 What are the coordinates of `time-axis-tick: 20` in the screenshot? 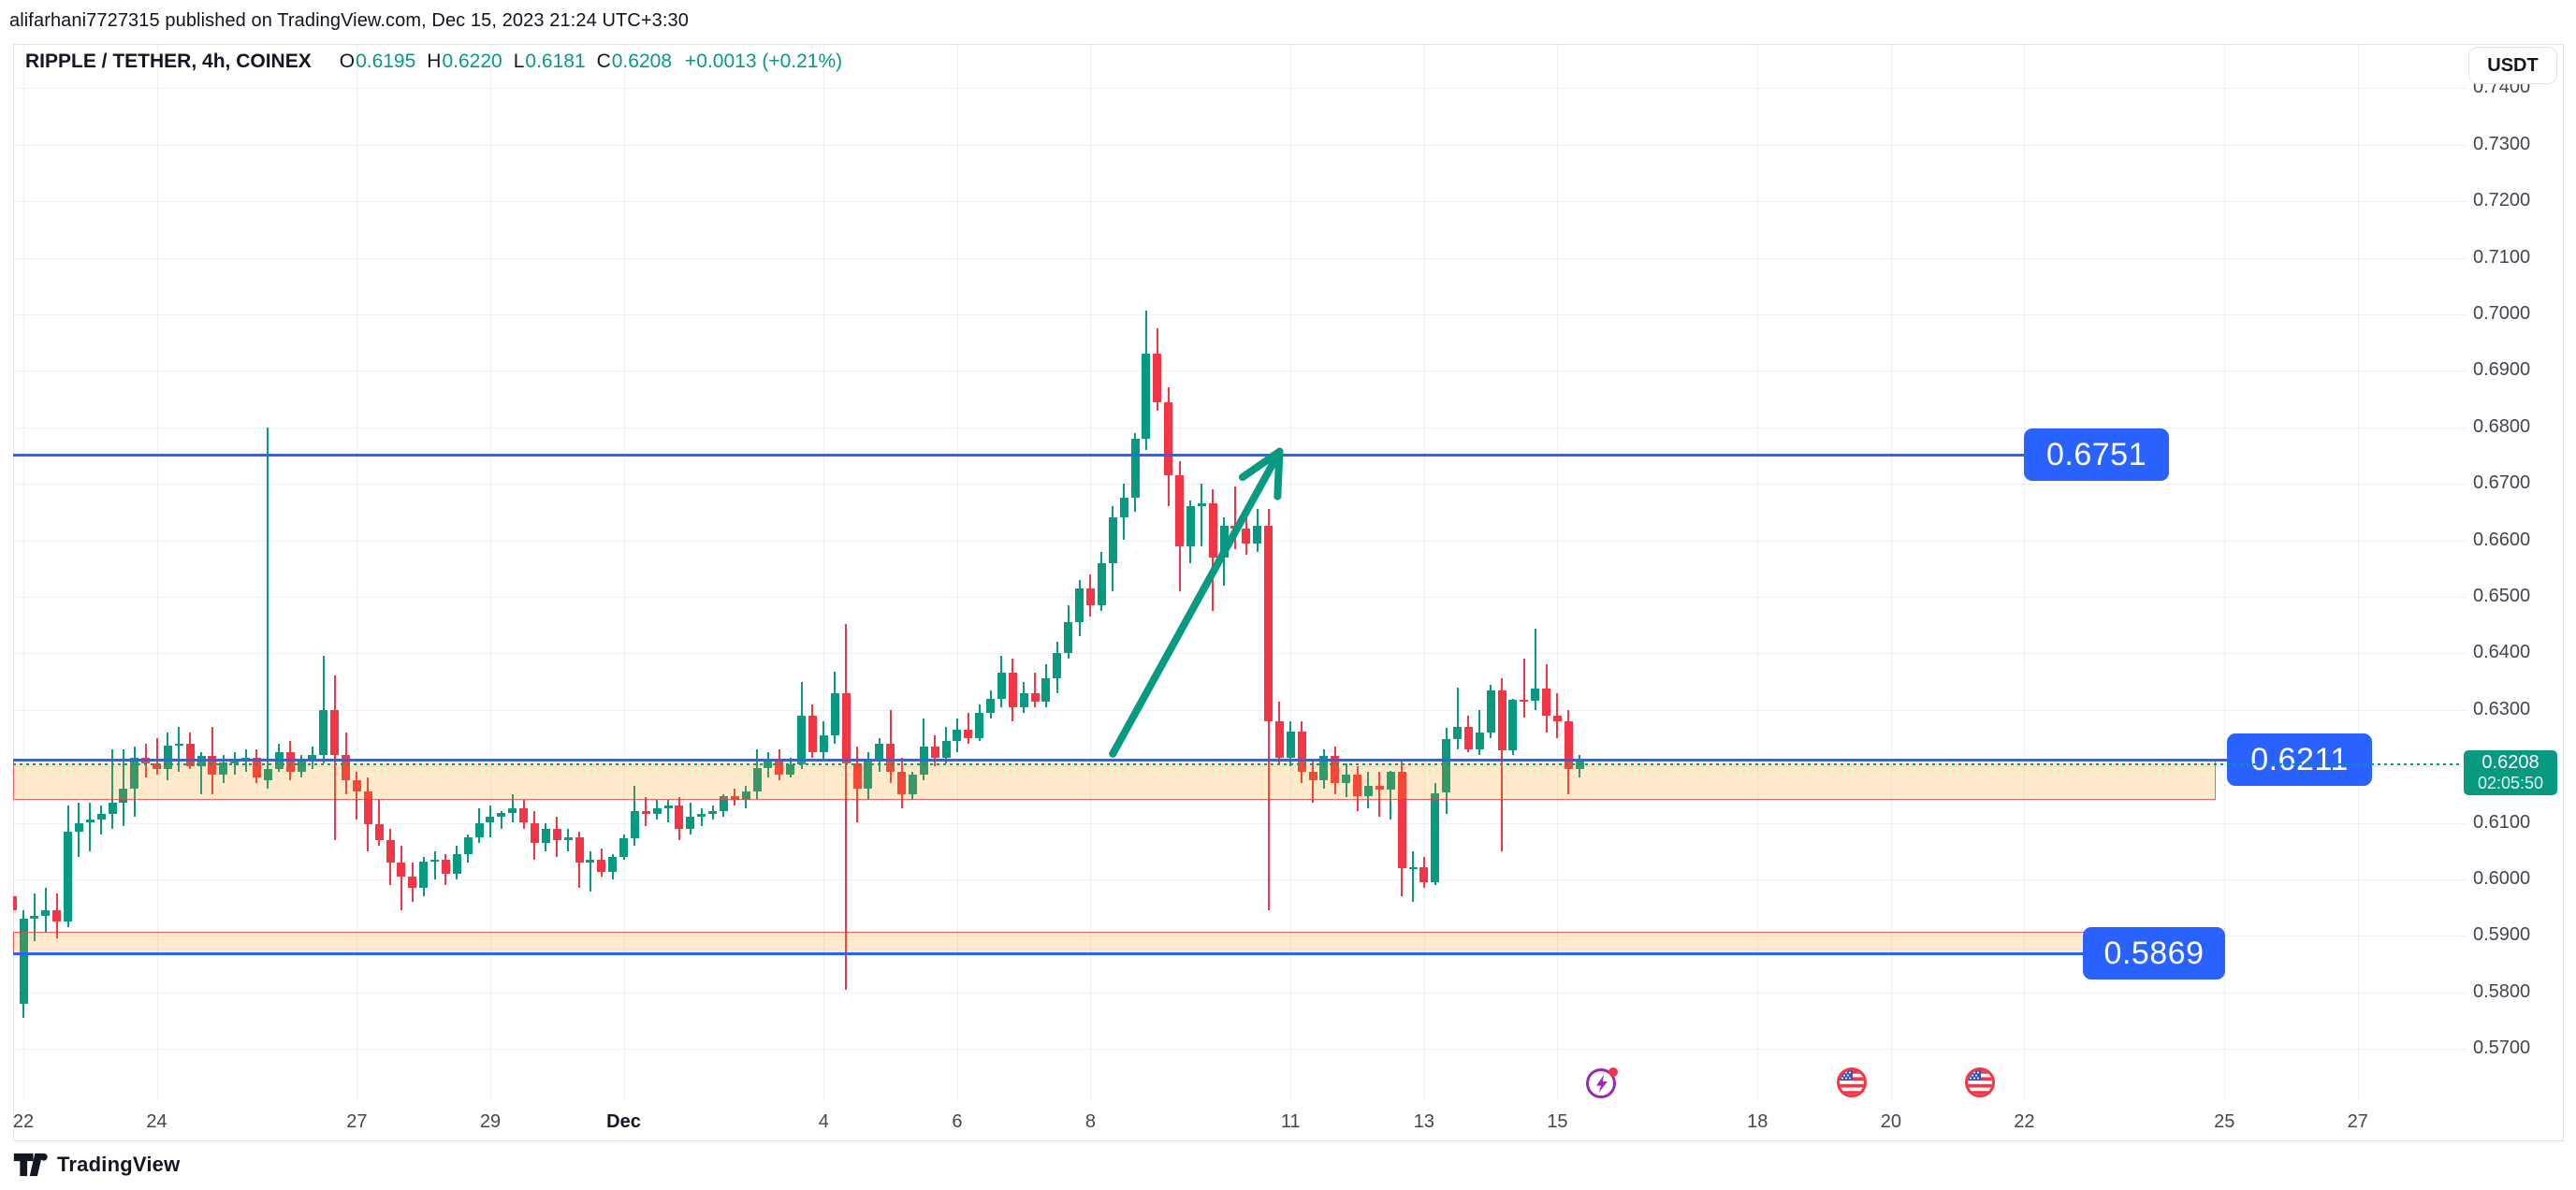 It's located at (1890, 1121).